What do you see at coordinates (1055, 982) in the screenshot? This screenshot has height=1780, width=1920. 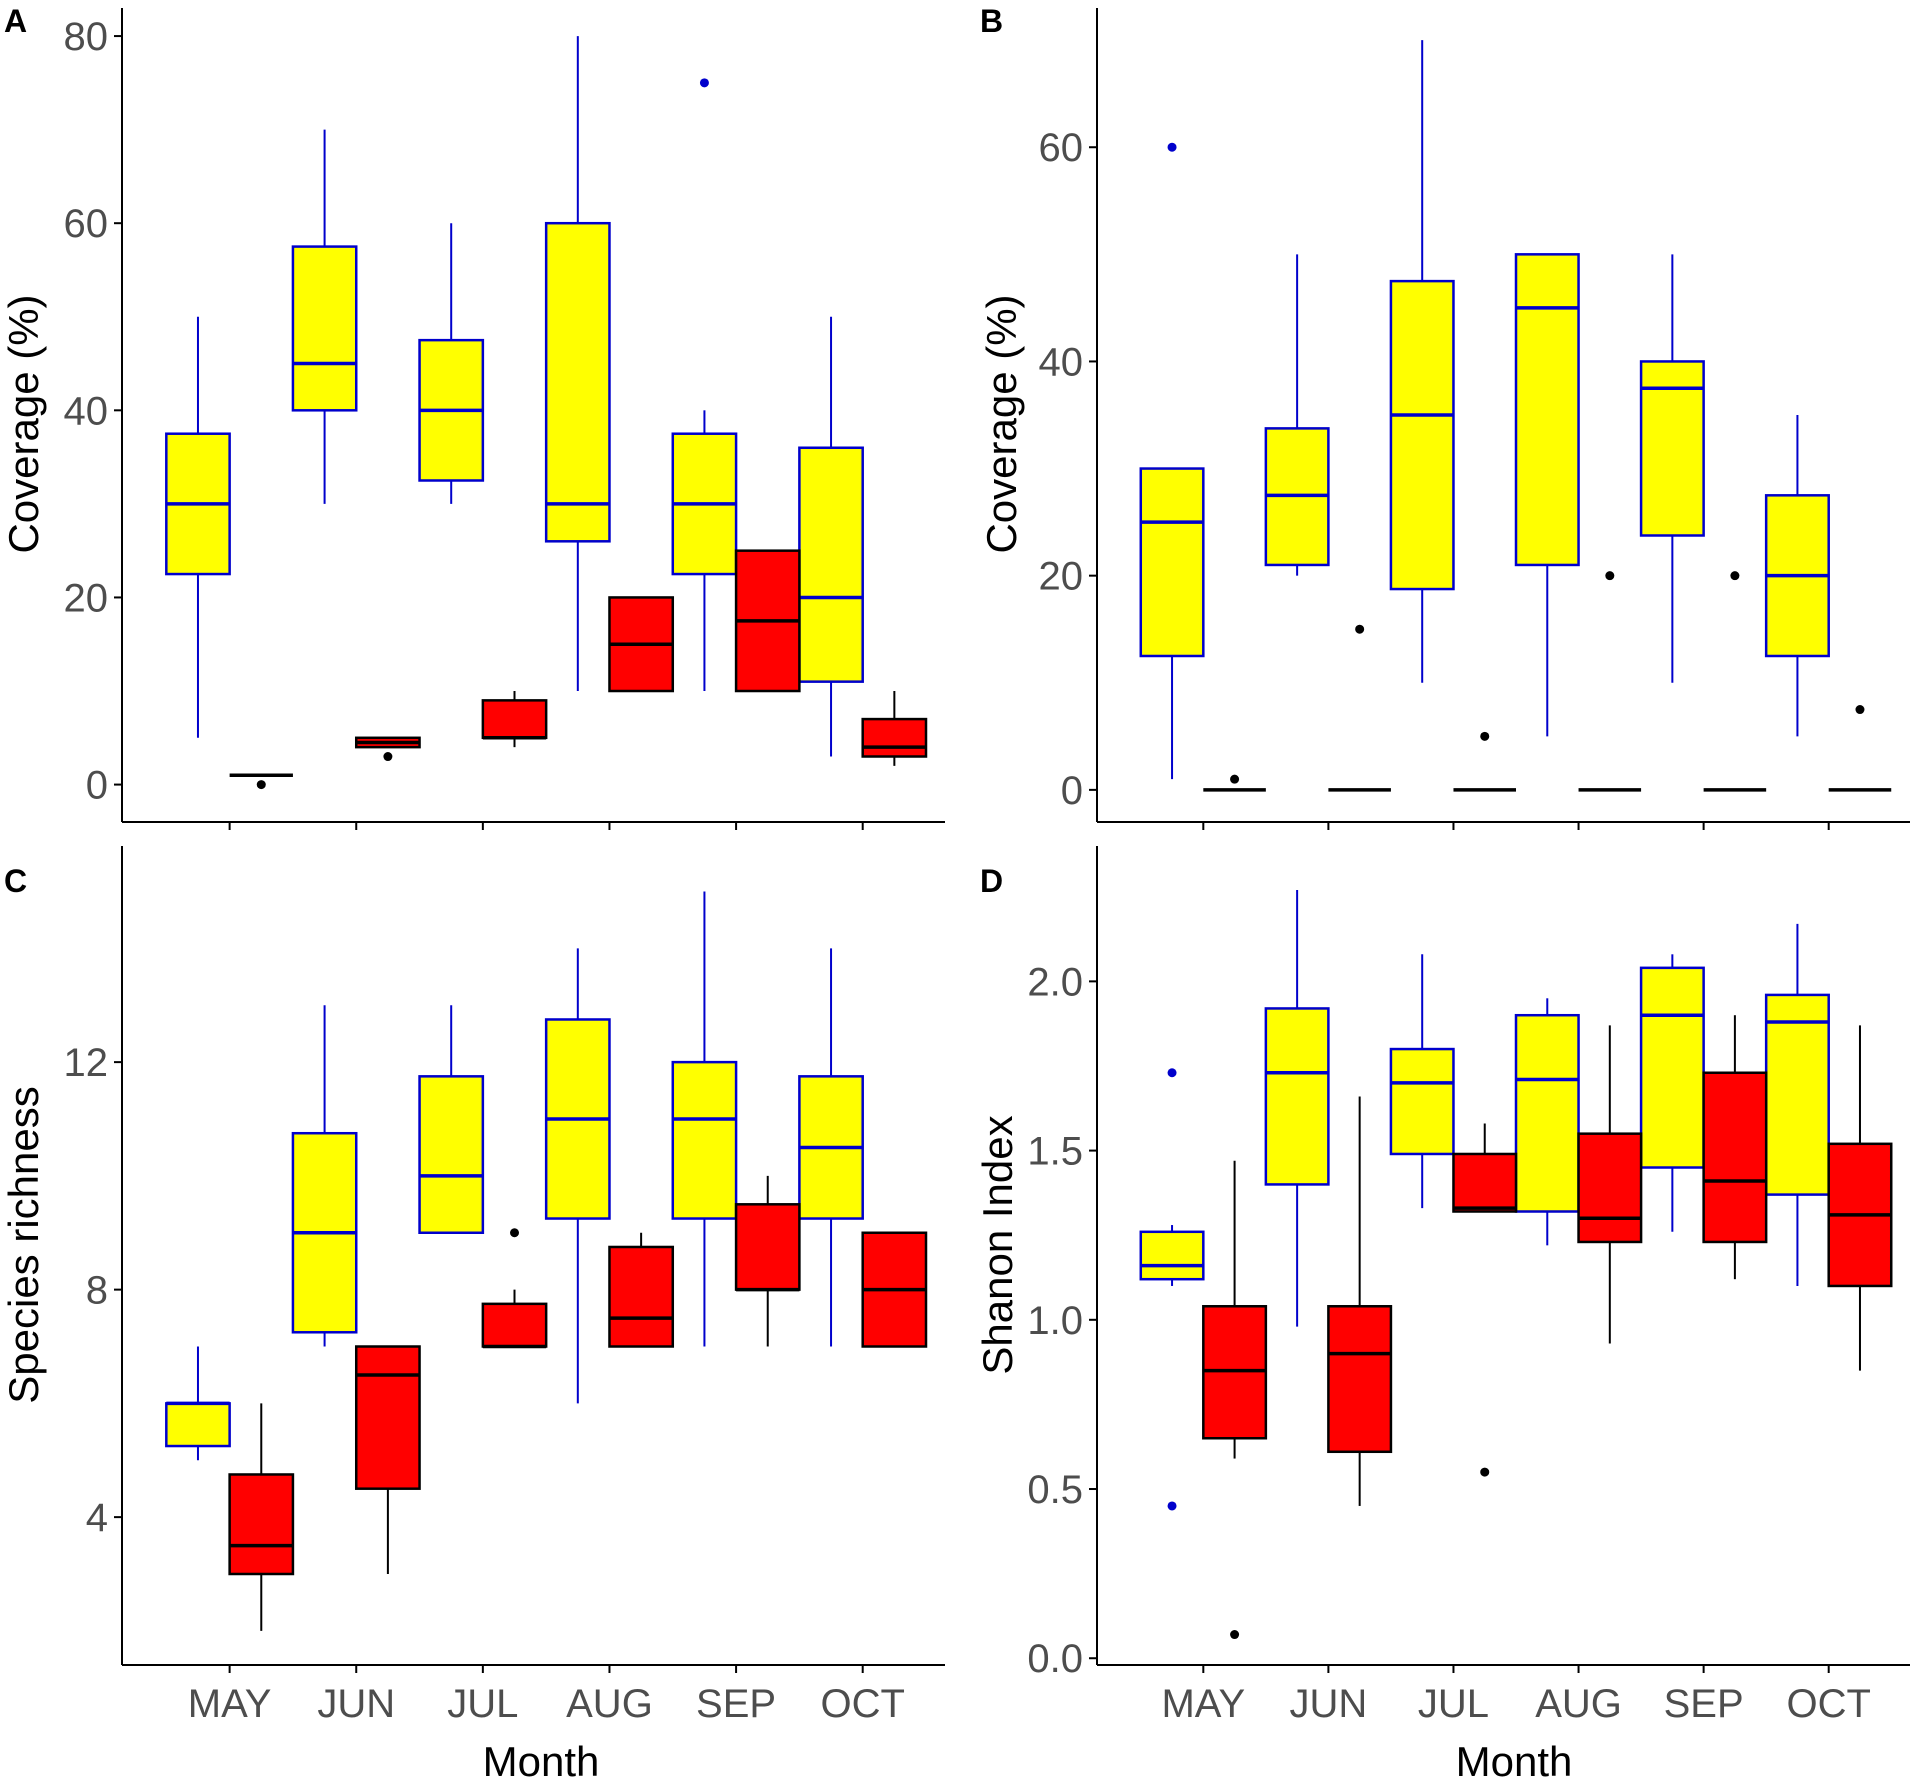 I see `panel-d-y-tick-label: 2.0` at bounding box center [1055, 982].